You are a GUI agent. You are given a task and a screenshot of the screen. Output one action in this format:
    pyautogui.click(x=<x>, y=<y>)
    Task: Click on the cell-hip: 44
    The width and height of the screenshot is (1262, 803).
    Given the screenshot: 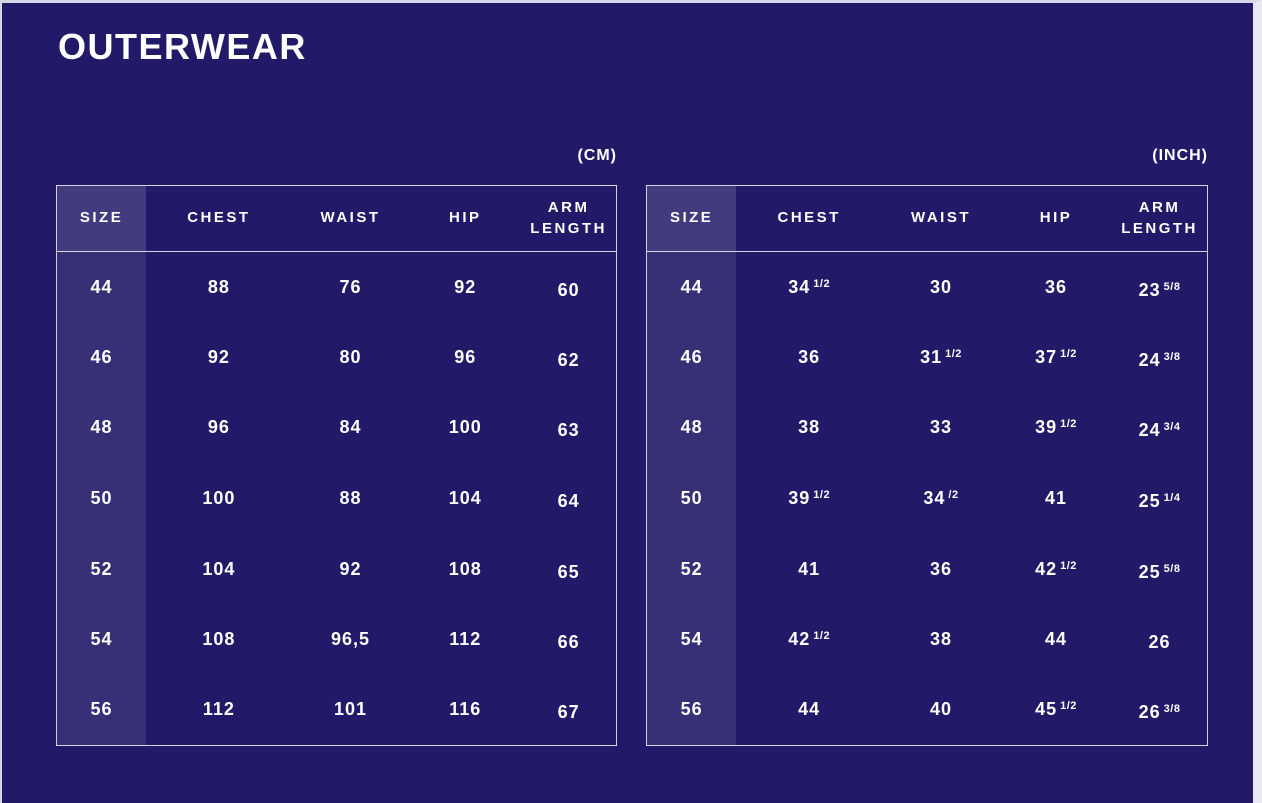 What is the action you would take?
    pyautogui.click(x=1056, y=639)
    